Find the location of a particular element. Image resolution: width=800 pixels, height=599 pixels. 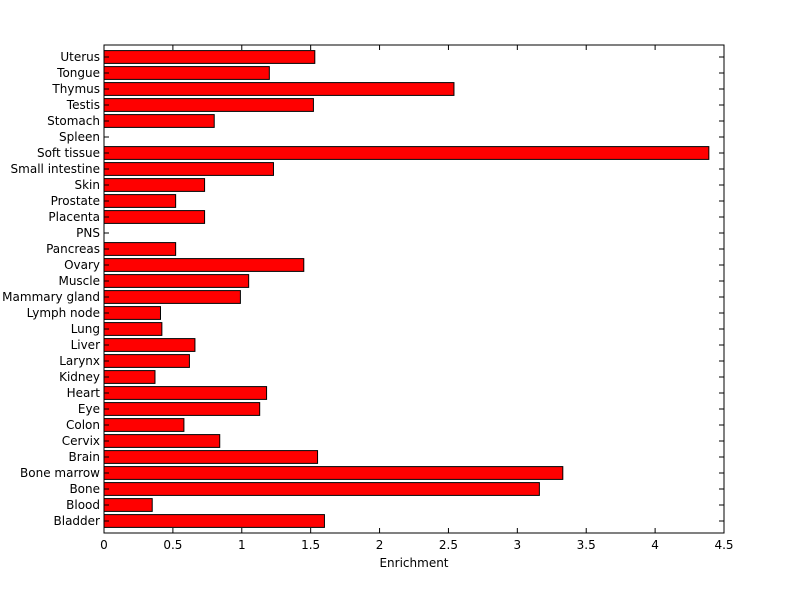

bar-bladder is located at coordinates (214, 521).